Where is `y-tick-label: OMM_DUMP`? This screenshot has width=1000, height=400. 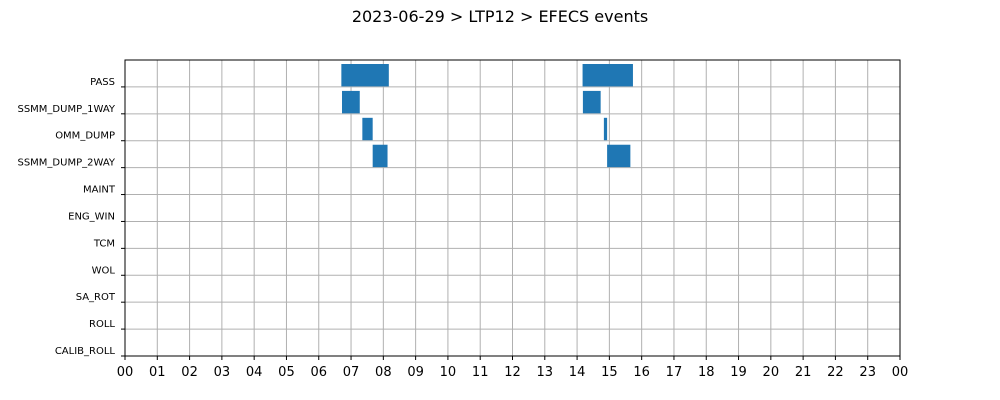
y-tick-label: OMM_DUMP is located at coordinates (85, 136).